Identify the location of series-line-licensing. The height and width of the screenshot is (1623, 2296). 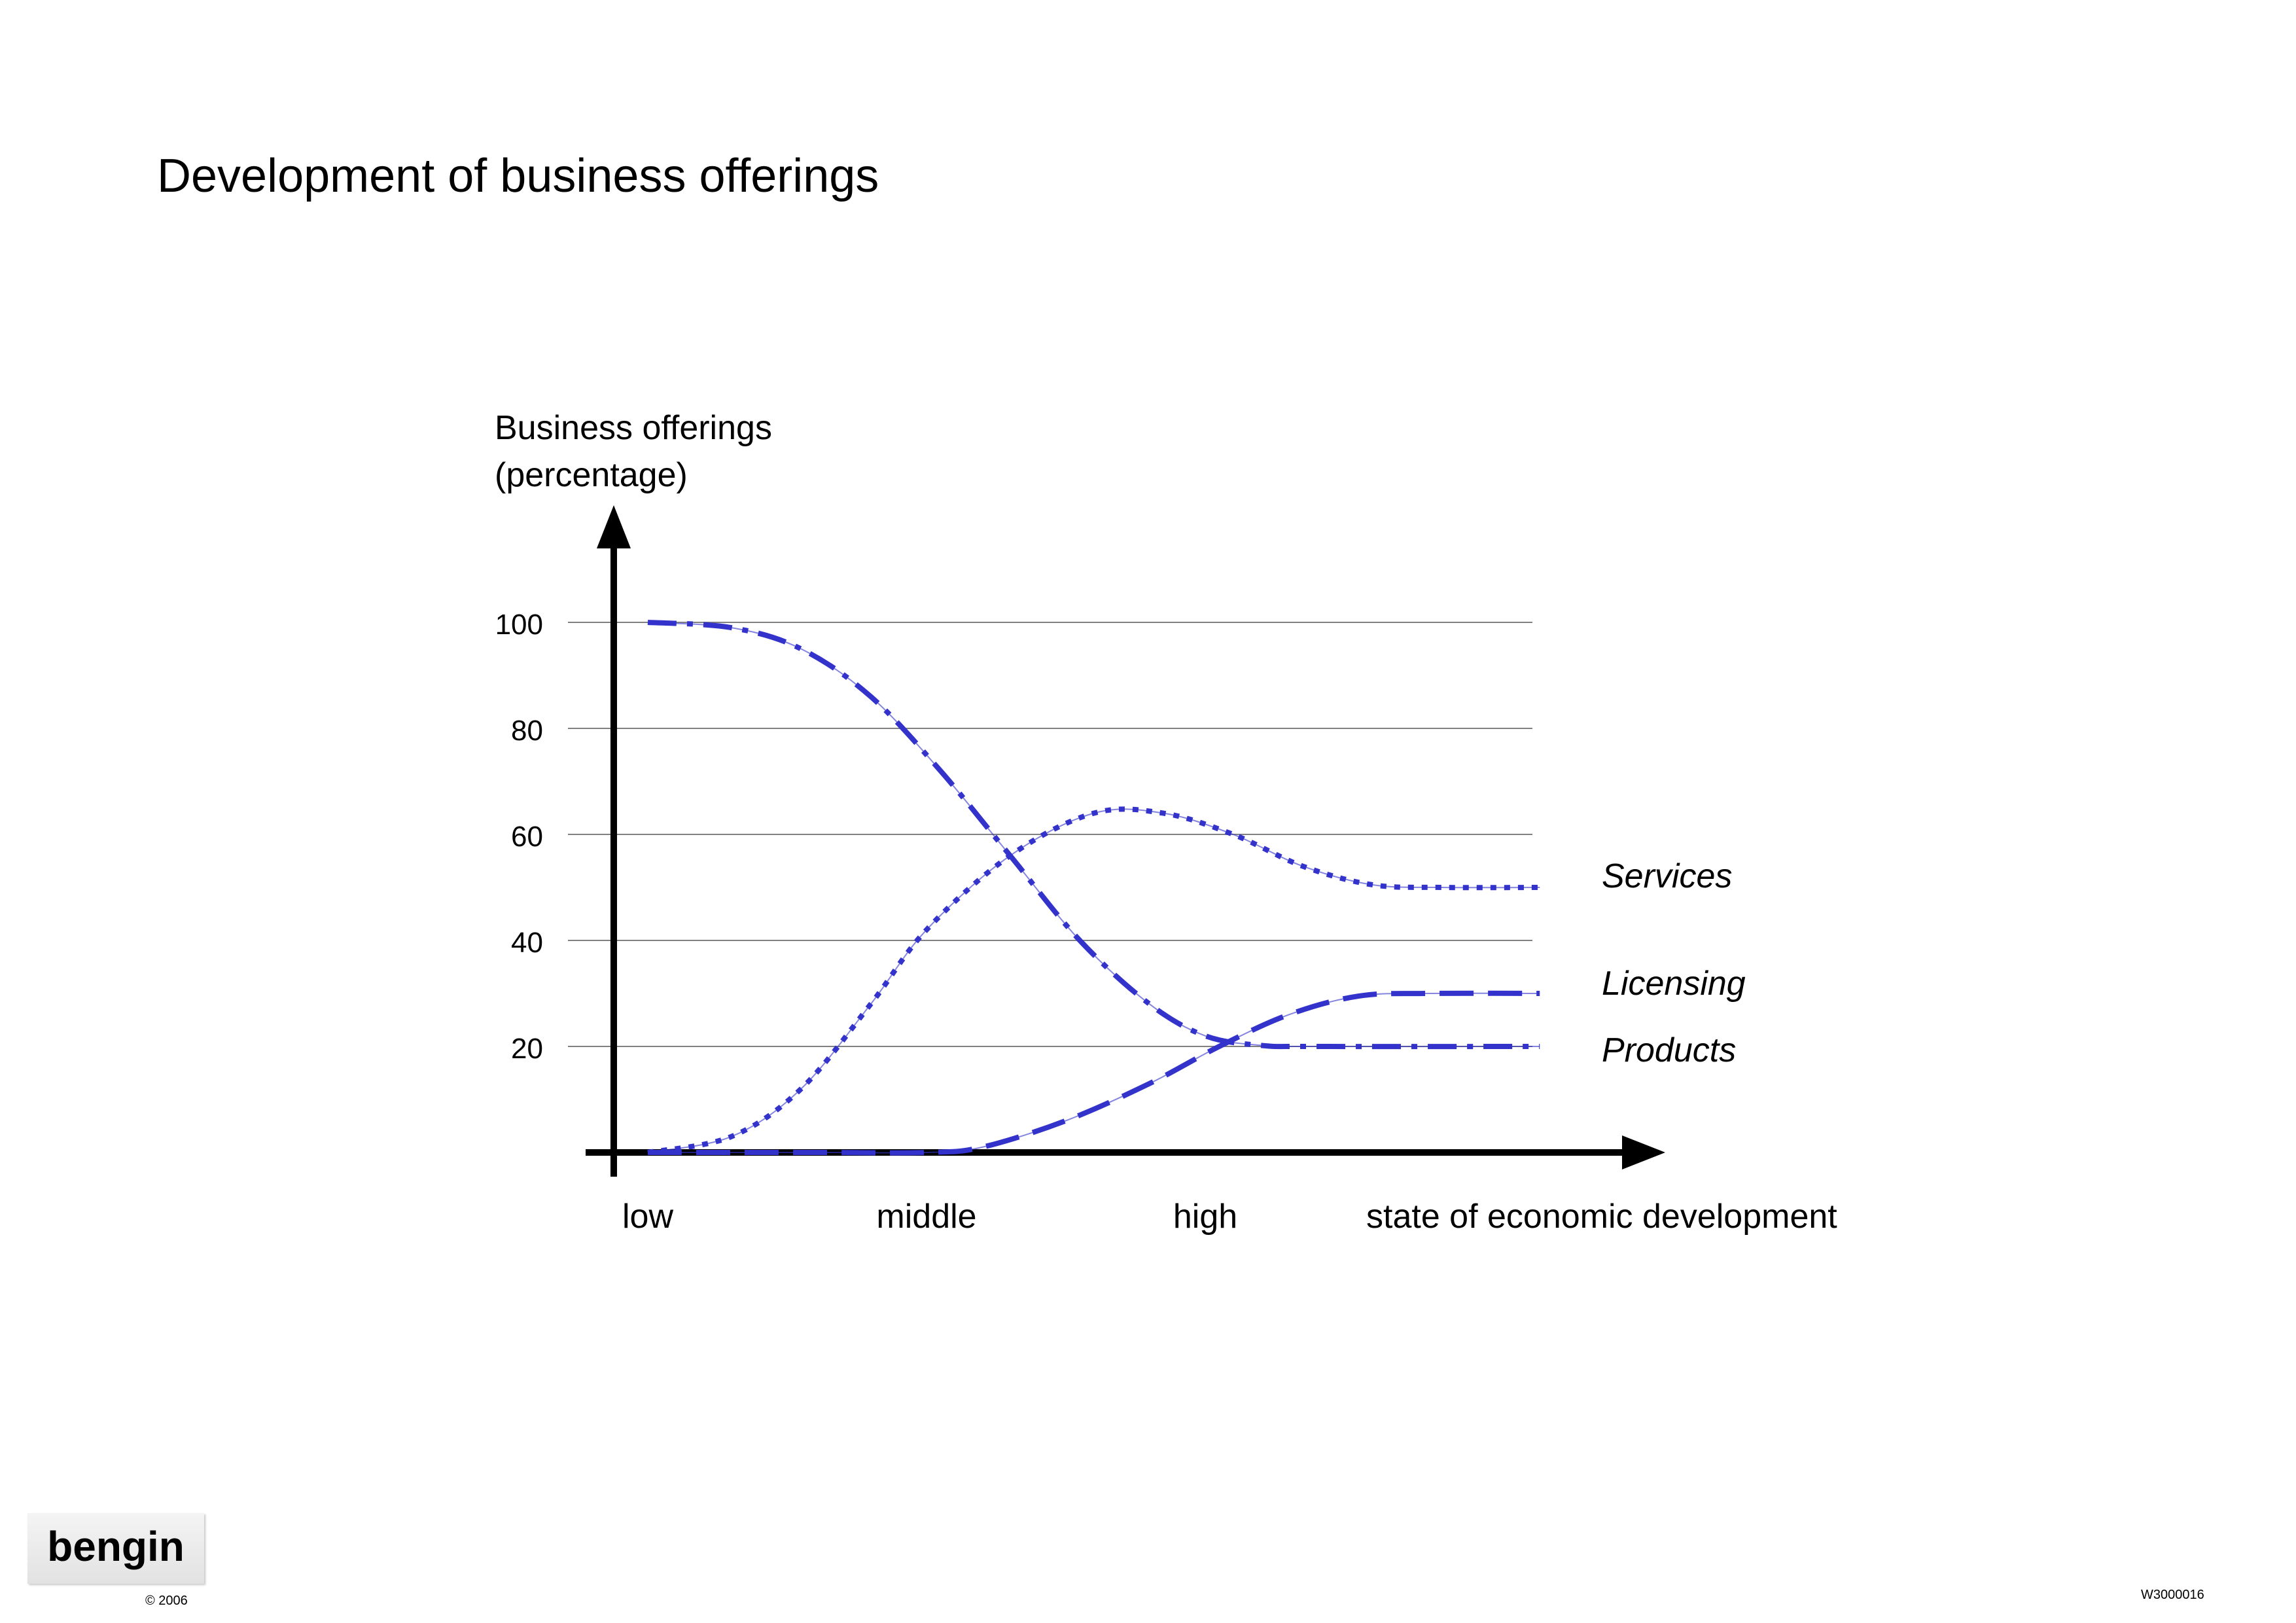
(1094, 1073).